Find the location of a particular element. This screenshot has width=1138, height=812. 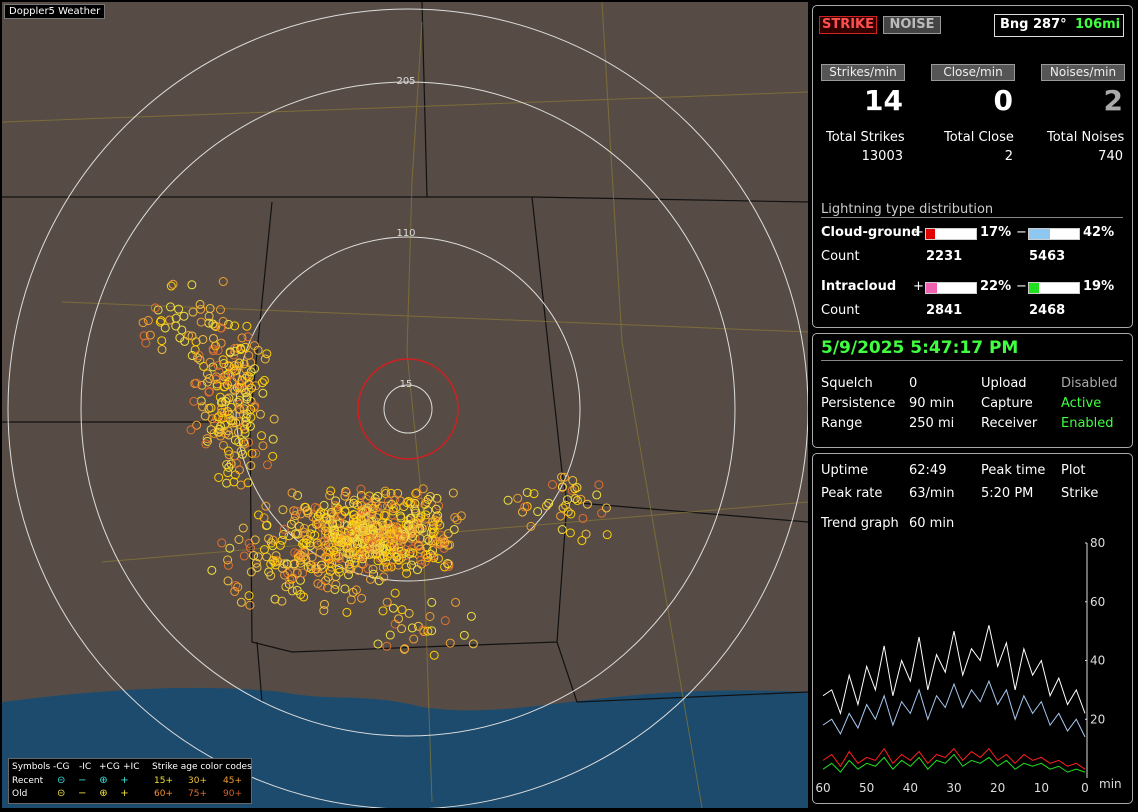

rate-value: 0 is located at coordinates (1003, 100).